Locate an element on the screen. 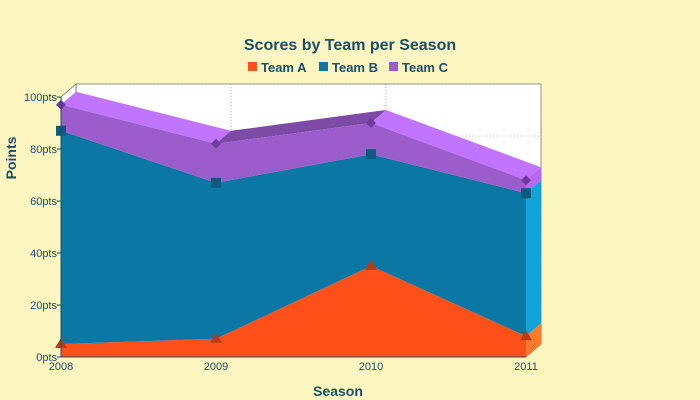 This screenshot has height=400, width=700. area-side-team-b is located at coordinates (533, 258).